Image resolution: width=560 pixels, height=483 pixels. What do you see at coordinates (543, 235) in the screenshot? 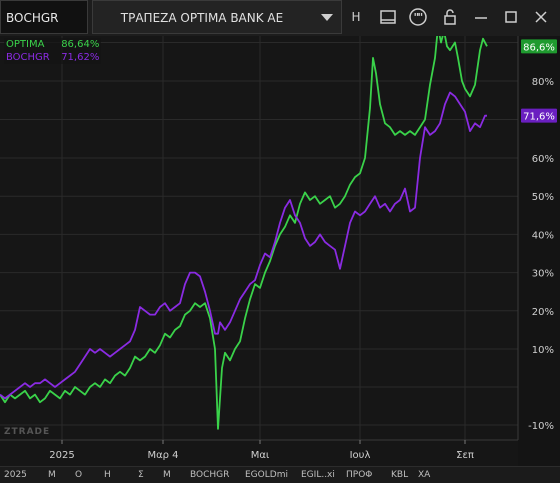
I see `y-tick-label: 40%` at bounding box center [543, 235].